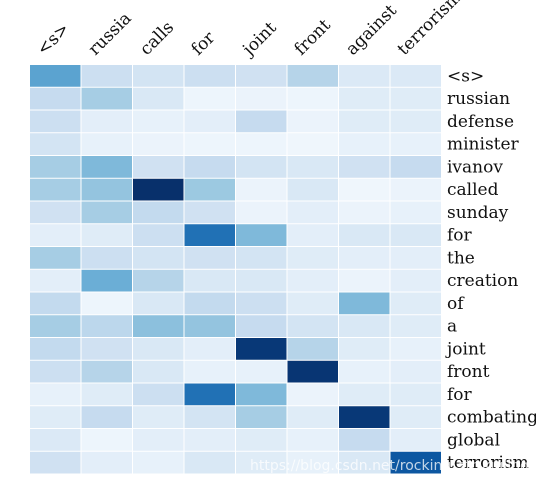  Describe the element at coordinates (312, 326) in the screenshot. I see `heatmap-cell-r11-c5` at that location.